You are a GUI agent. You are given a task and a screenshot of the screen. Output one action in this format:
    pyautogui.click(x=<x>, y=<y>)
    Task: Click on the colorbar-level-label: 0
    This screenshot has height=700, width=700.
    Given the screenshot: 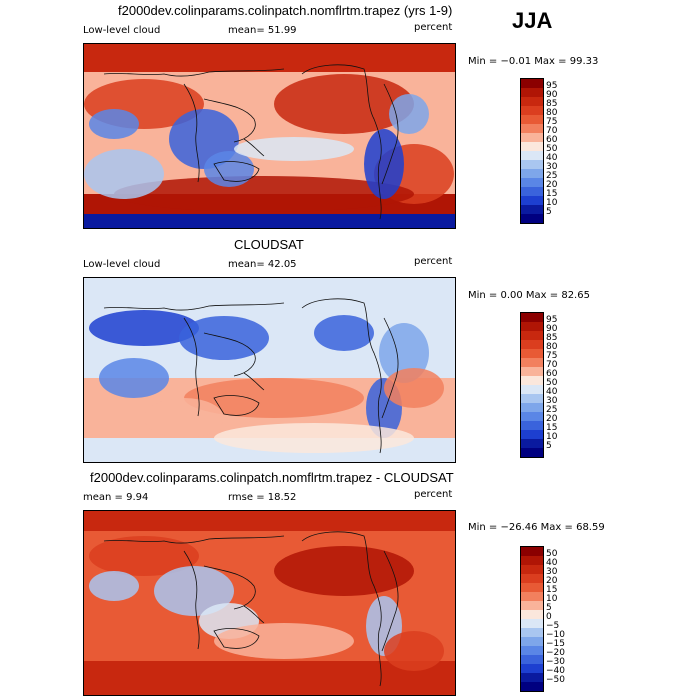 What is the action you would take?
    pyautogui.click(x=549, y=617)
    